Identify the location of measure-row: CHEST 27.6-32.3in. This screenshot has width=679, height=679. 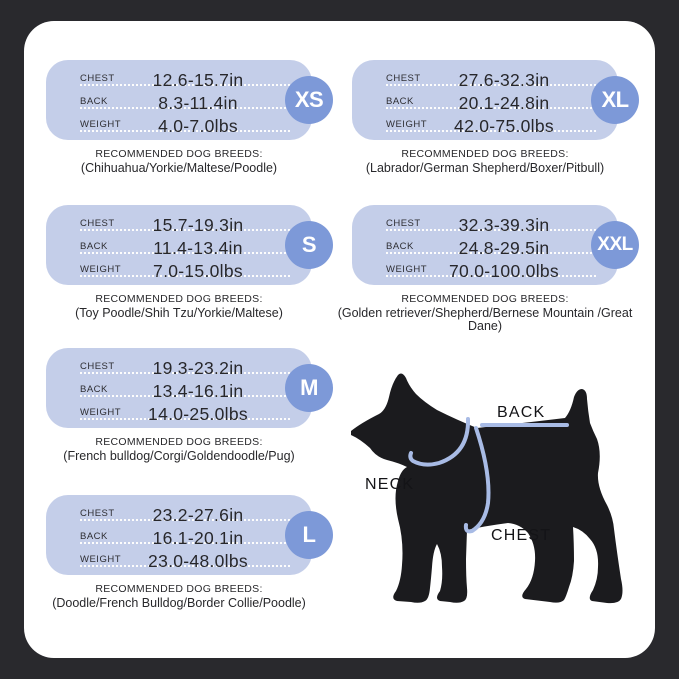
(485, 78).